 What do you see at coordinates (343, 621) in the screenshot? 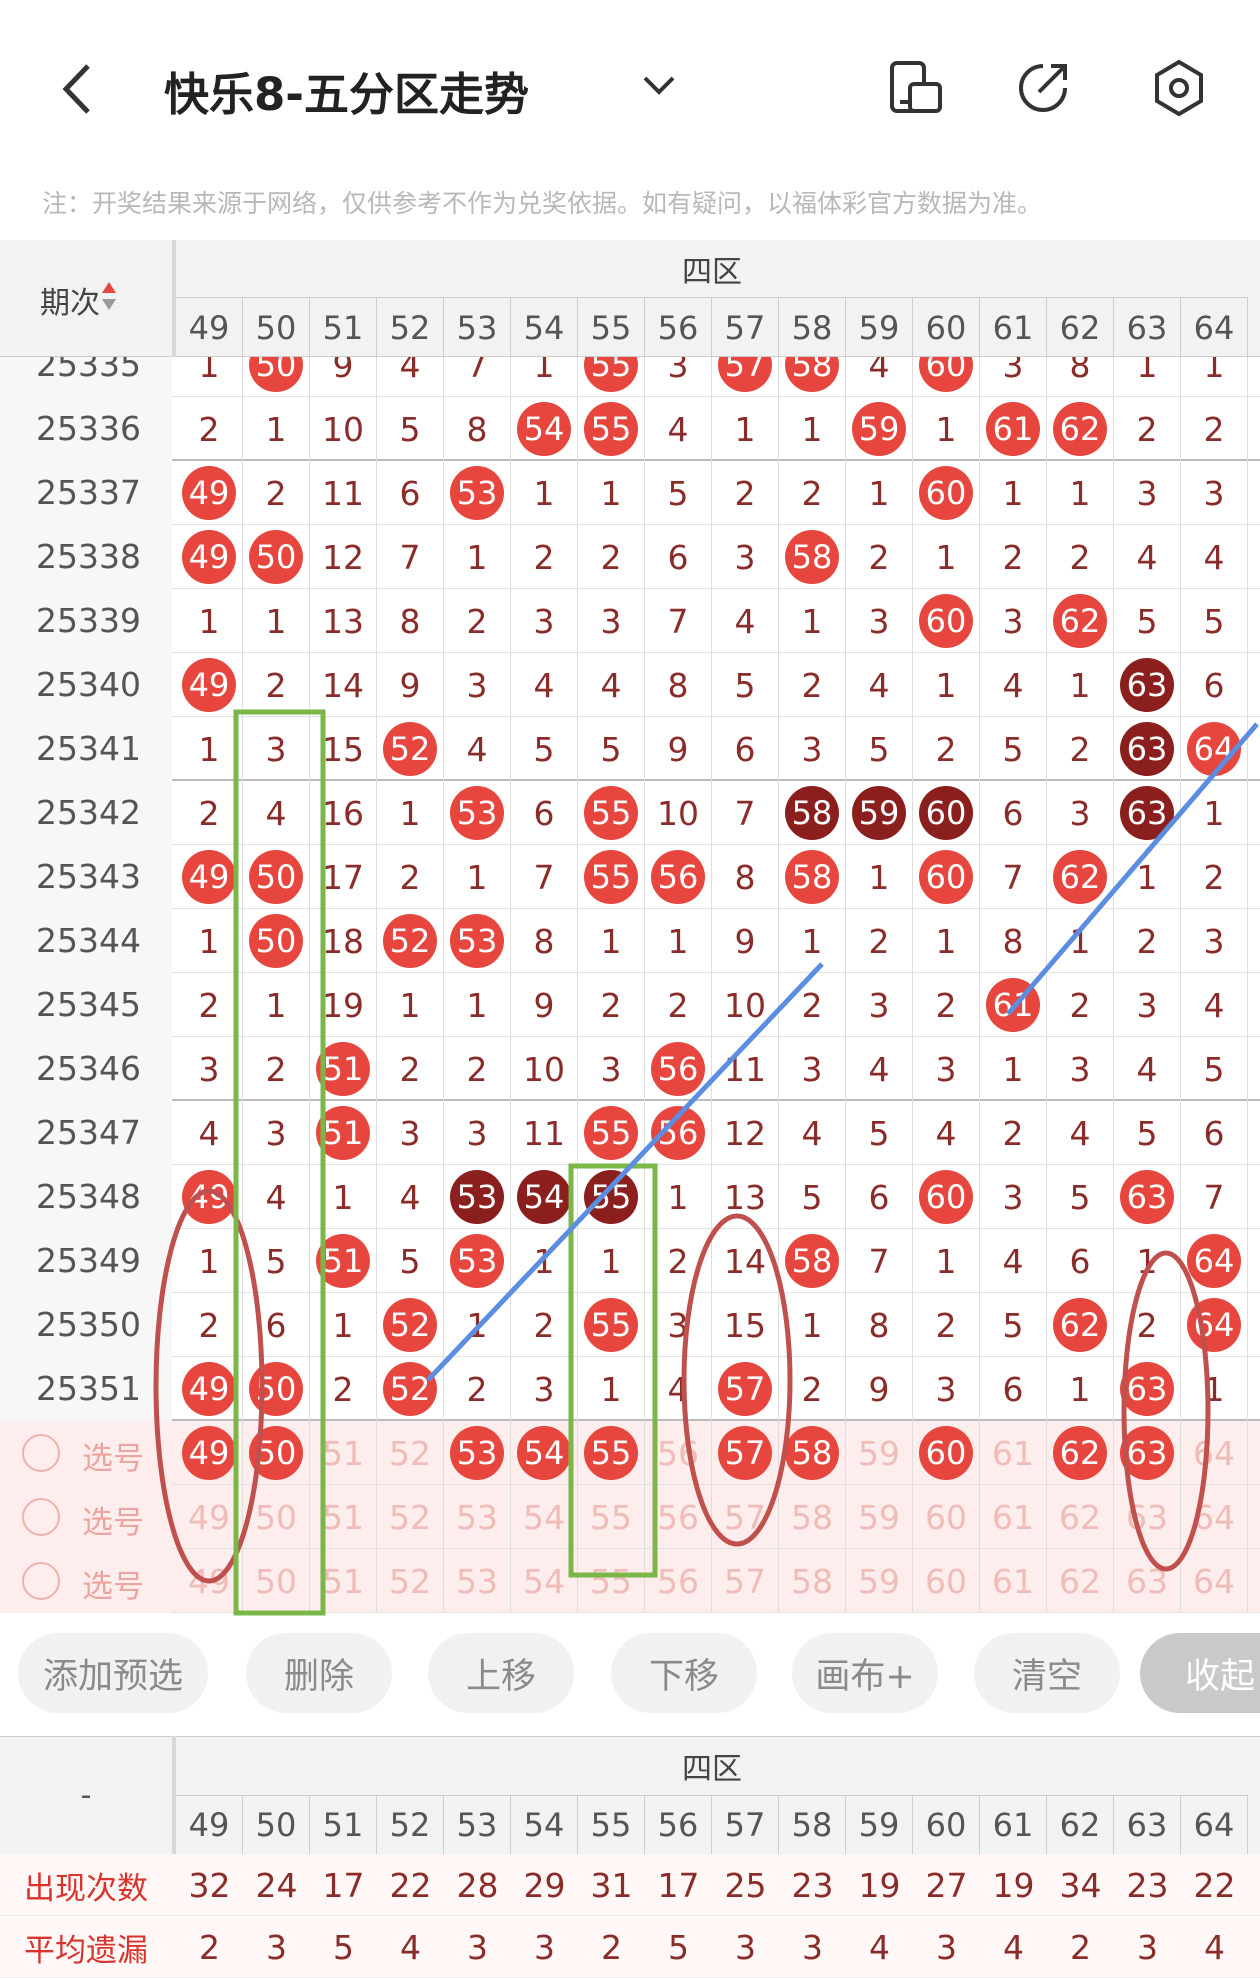
I see `cell: 13` at bounding box center [343, 621].